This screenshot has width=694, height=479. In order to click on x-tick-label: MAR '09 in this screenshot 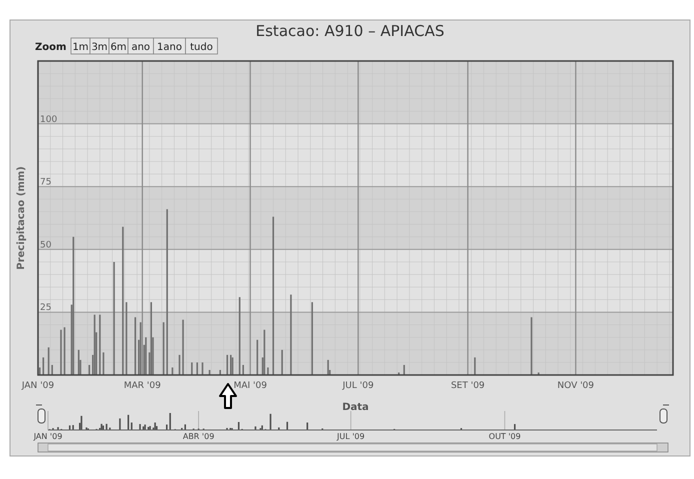, I will do `click(143, 386)`.